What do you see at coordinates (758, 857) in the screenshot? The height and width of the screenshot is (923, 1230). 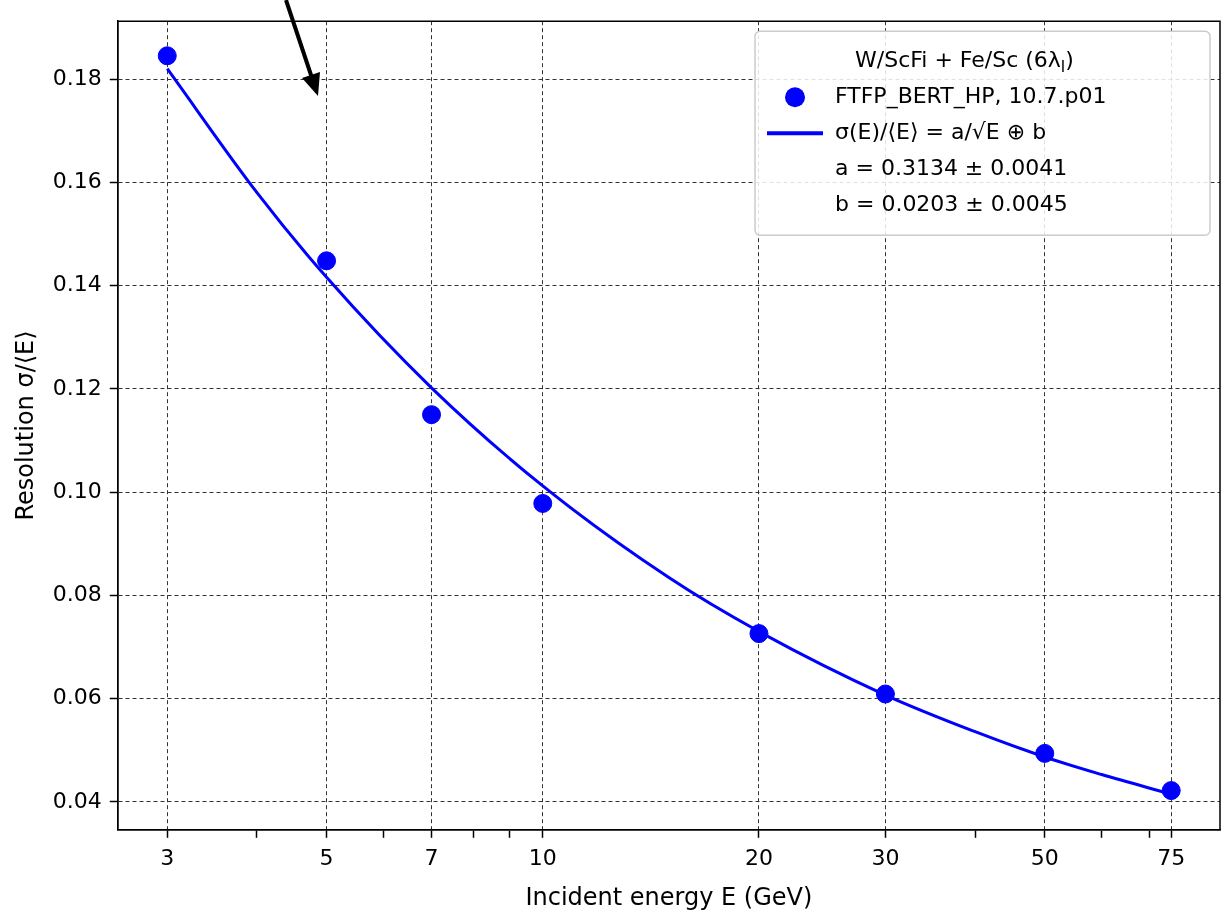 I see `x-tick-label: 20` at bounding box center [758, 857].